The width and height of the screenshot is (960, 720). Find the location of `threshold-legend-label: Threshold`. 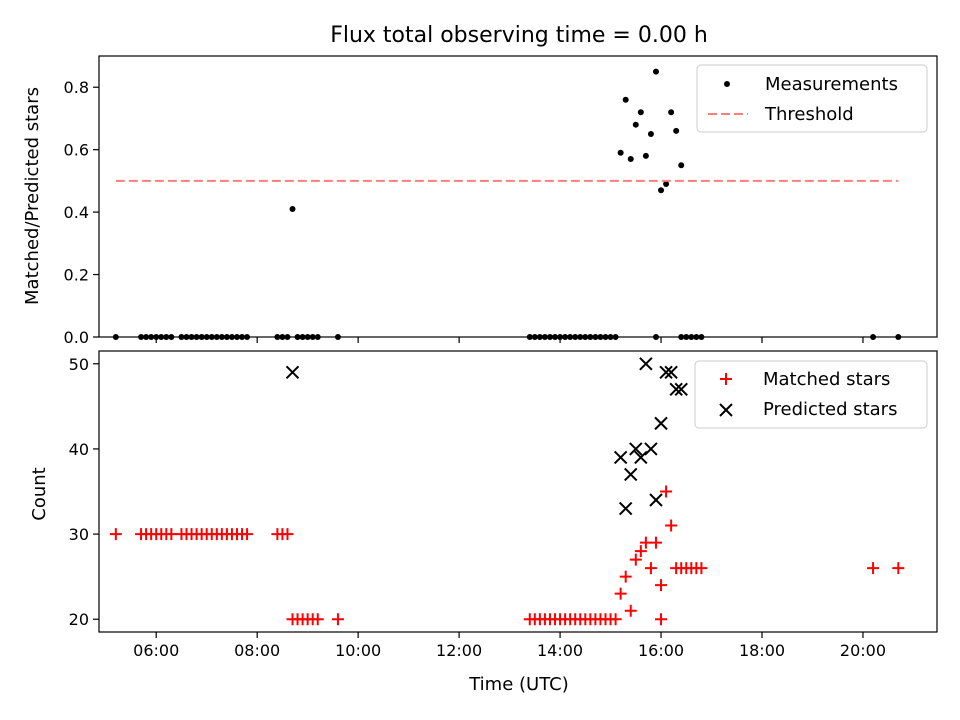

threshold-legend-label: Threshold is located at coordinates (809, 114).